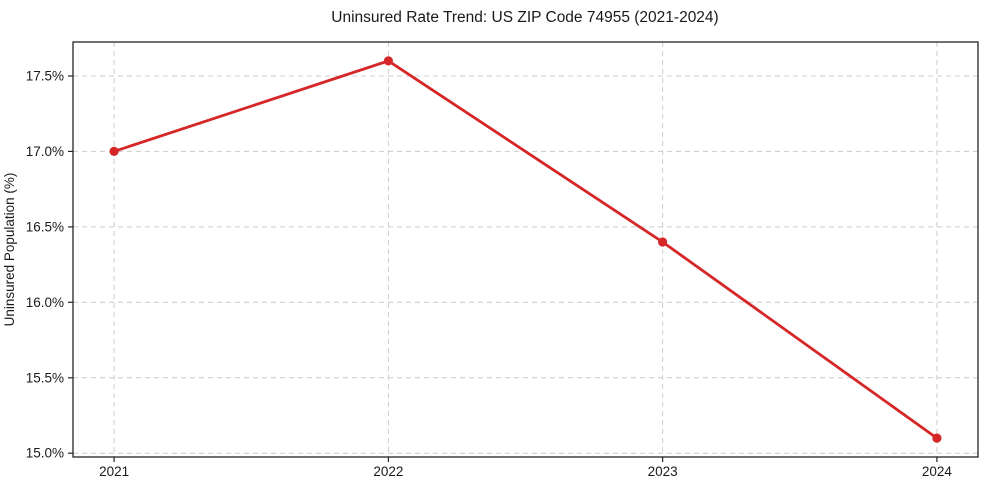 This screenshot has height=490, width=989. I want to click on y-tick-label: 17.5%, so click(45, 76).